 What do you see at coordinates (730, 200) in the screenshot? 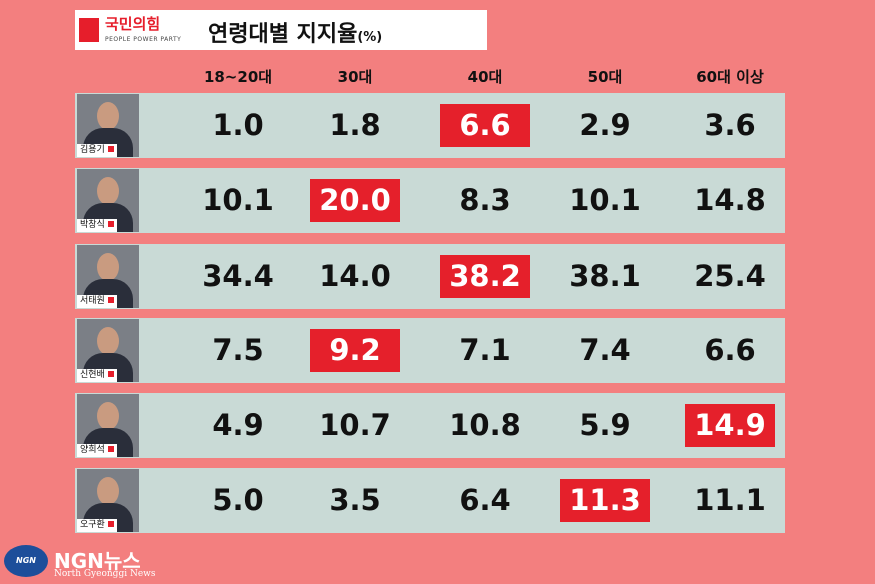
I see `value-cell: 14.8` at bounding box center [730, 200].